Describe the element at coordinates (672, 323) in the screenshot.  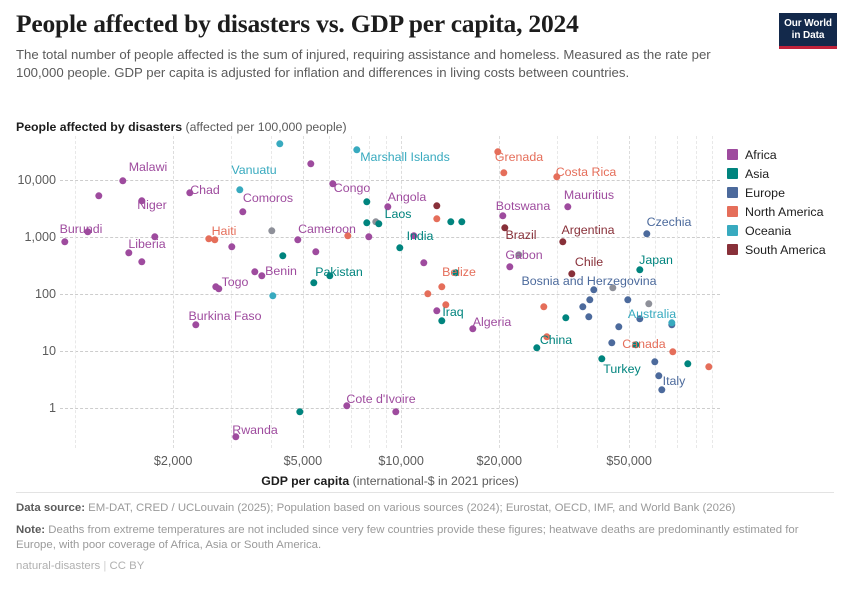
I see `scatter-point-australia` at that location.